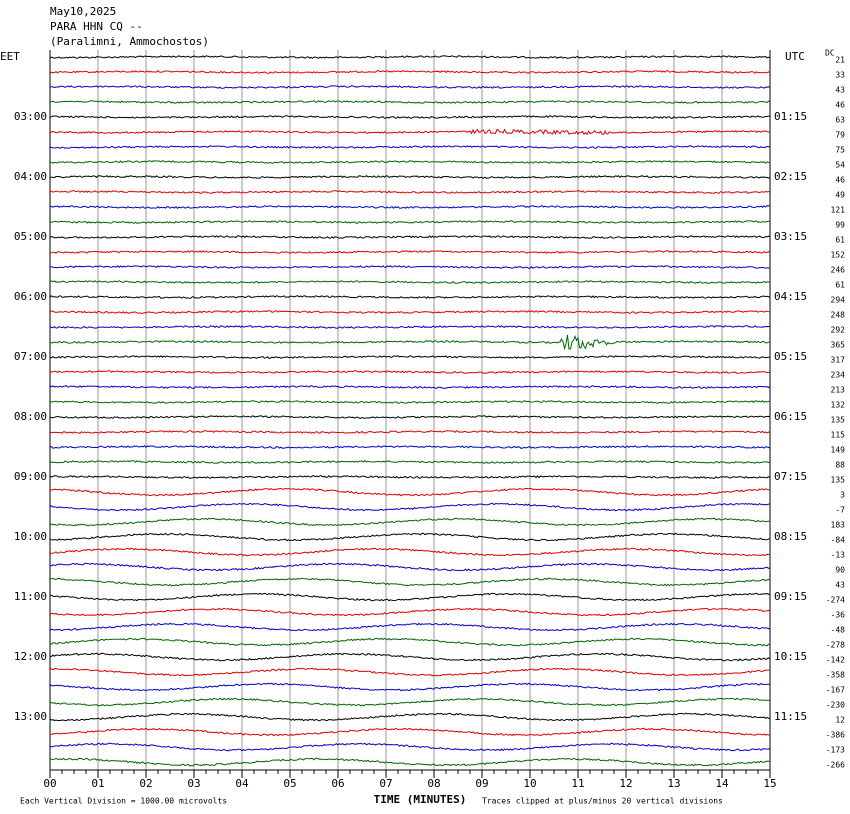 The height and width of the screenshot is (814, 850). What do you see at coordinates (840, 150) in the screenshot?
I see `dc-value: 75` at bounding box center [840, 150].